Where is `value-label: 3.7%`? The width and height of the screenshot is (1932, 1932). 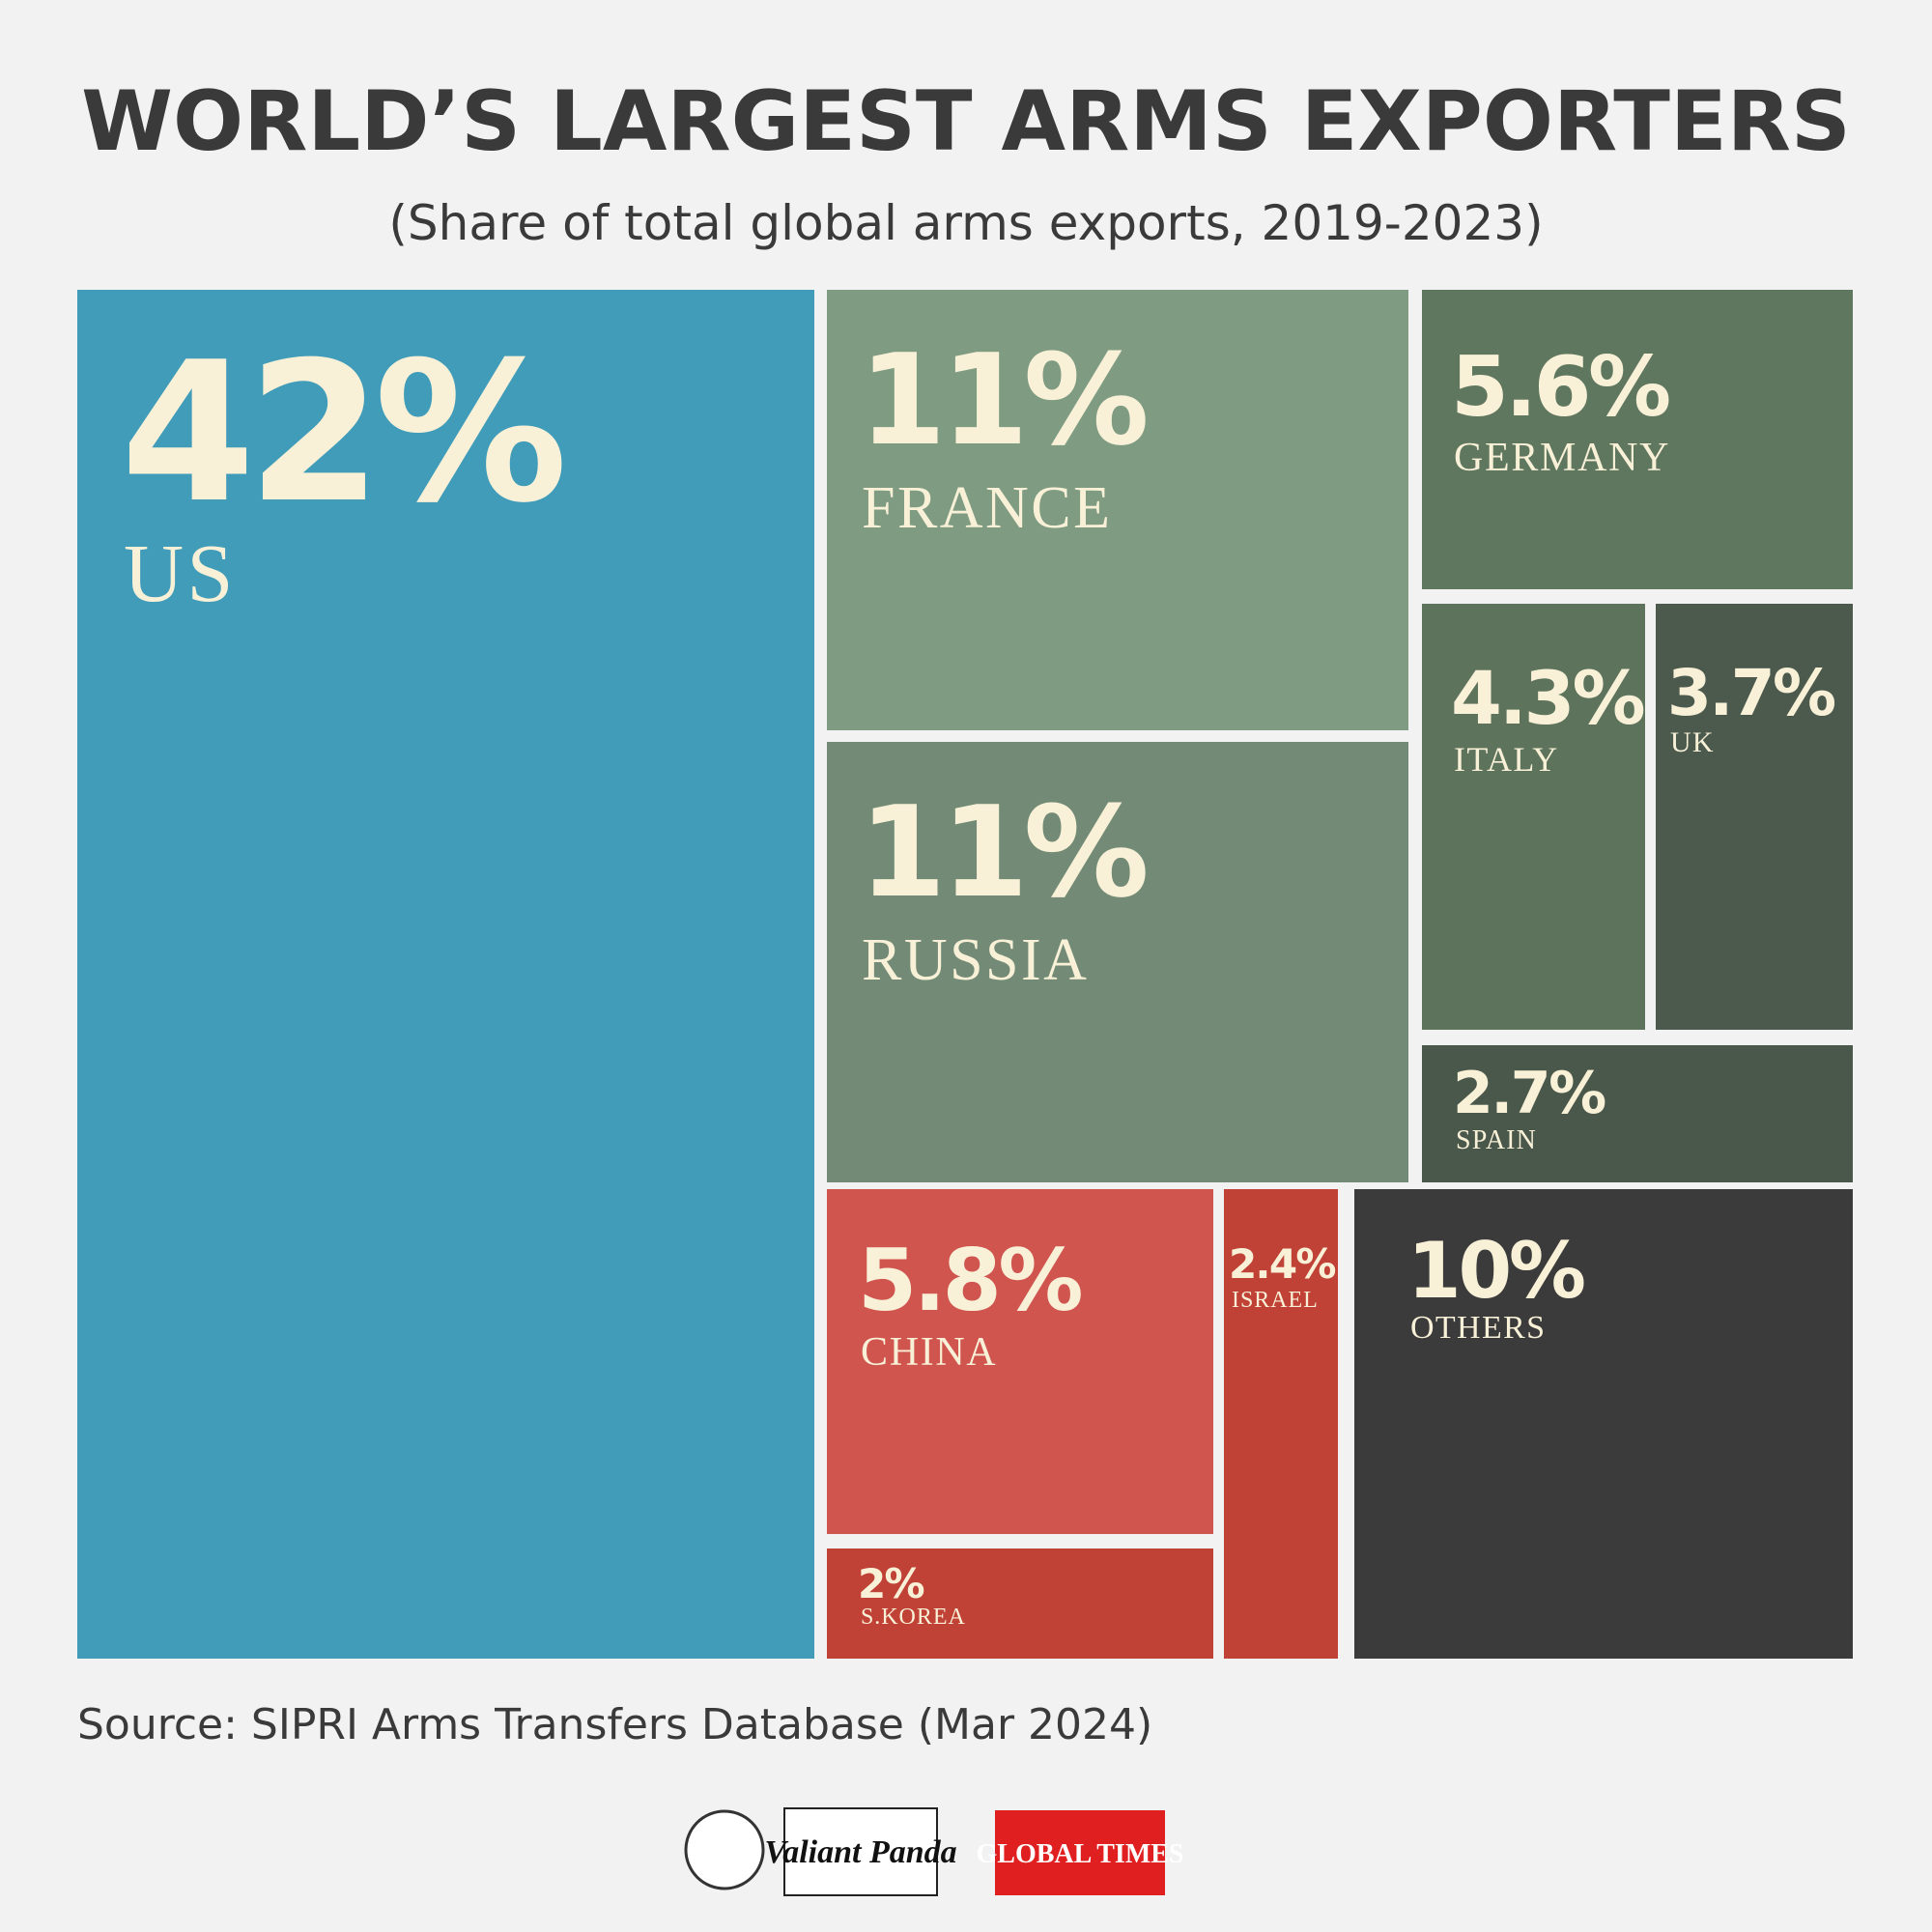
value-label: 3.7% is located at coordinates (1751, 693).